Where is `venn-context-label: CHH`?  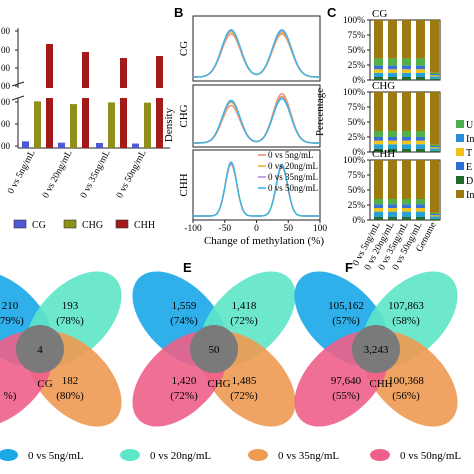 venn-context-label: CHH is located at coordinates (380, 384).